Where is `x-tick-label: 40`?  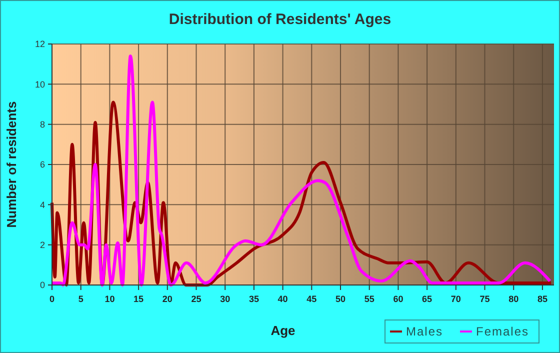 x-tick-label: 40 is located at coordinates (283, 299).